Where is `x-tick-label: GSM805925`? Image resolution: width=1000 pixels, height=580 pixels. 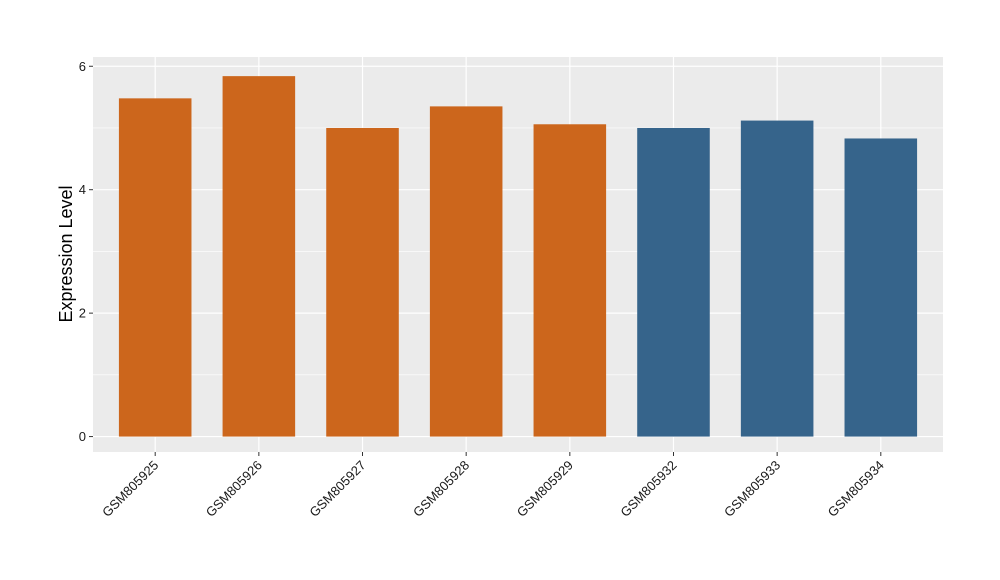 x-tick-label: GSM805925 is located at coordinates (130, 489).